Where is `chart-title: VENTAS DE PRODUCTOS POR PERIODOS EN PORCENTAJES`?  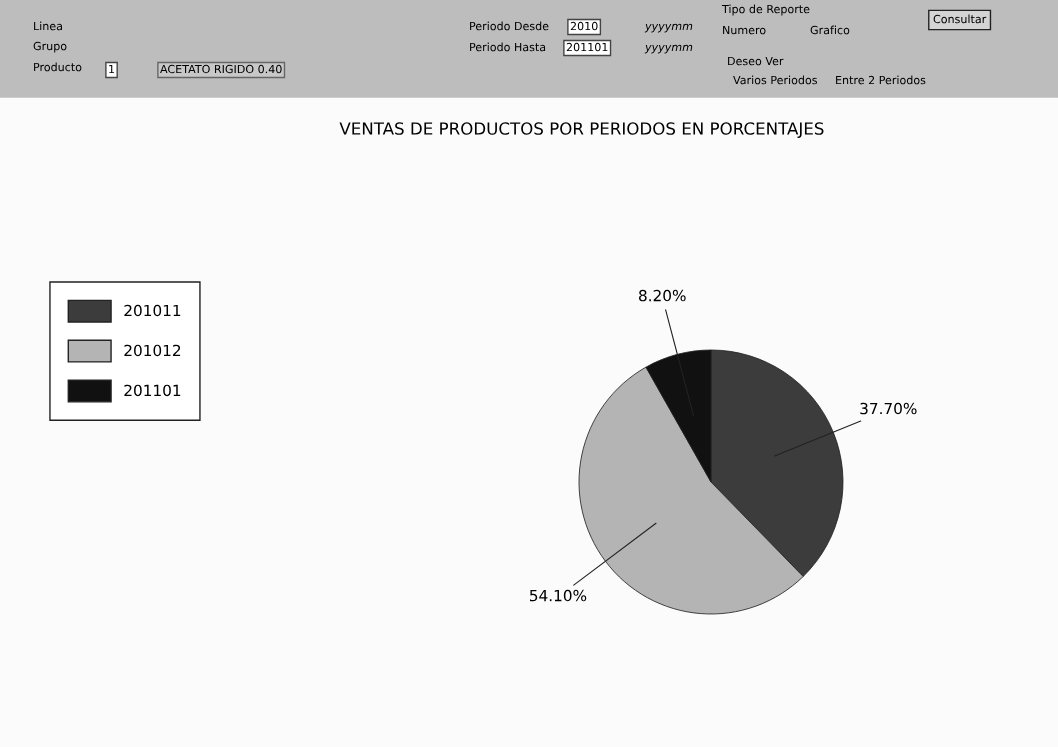 chart-title: VENTAS DE PRODUCTOS POR PERIODOS EN PORCENTAJES is located at coordinates (581, 130).